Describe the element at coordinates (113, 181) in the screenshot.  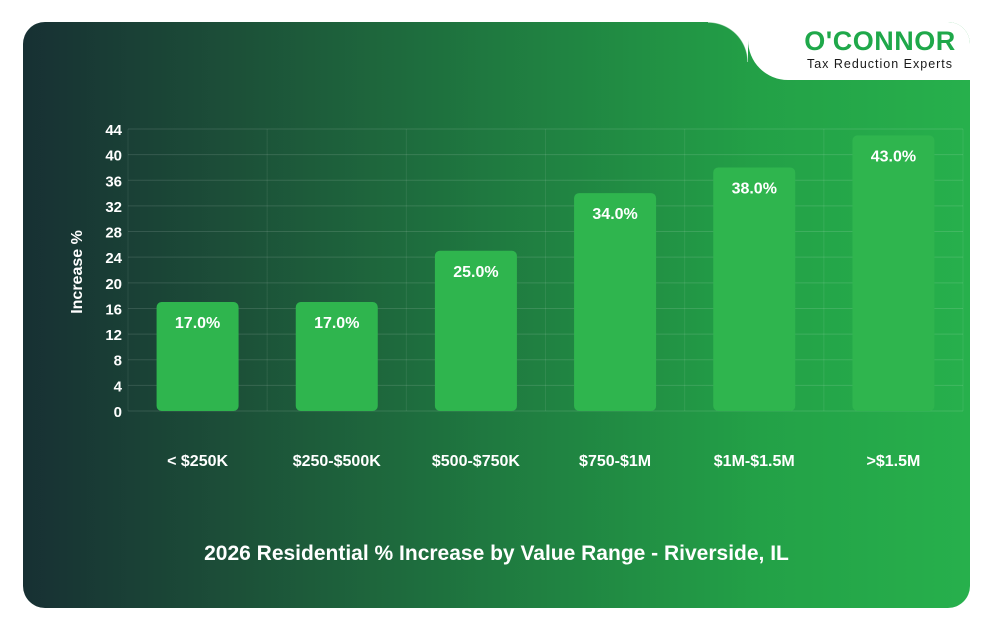
I see `y-tick-label: 36` at that location.